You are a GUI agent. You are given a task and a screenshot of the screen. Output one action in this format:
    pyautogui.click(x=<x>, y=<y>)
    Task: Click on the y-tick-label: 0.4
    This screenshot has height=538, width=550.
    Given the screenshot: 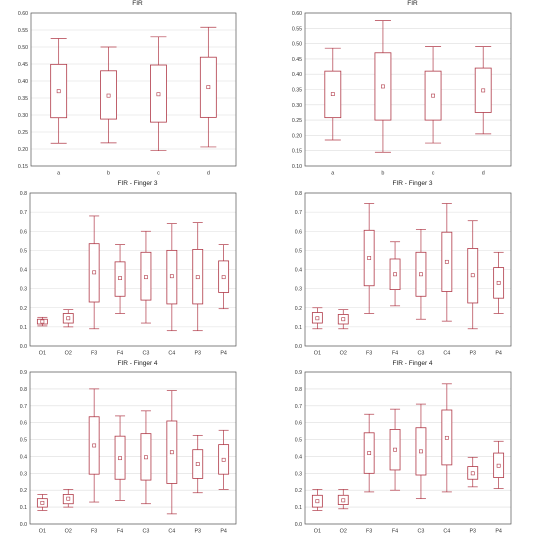 What is the action you would take?
    pyautogui.click(x=23, y=271)
    